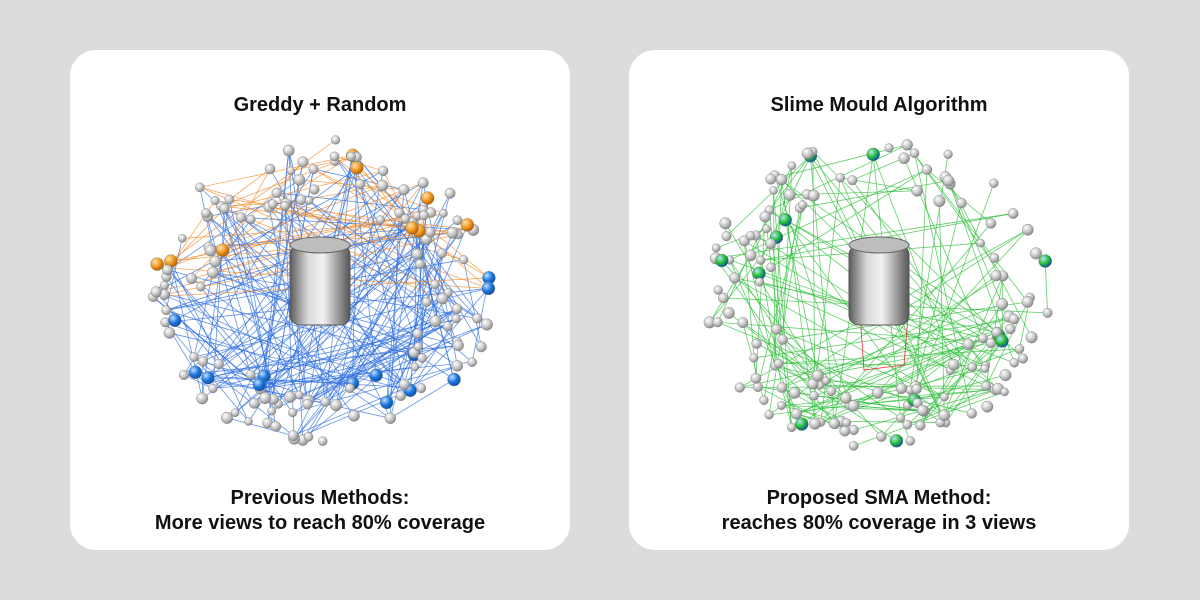 The height and width of the screenshot is (600, 1200). I want to click on panel-title: Greddy + Random, so click(320, 105).